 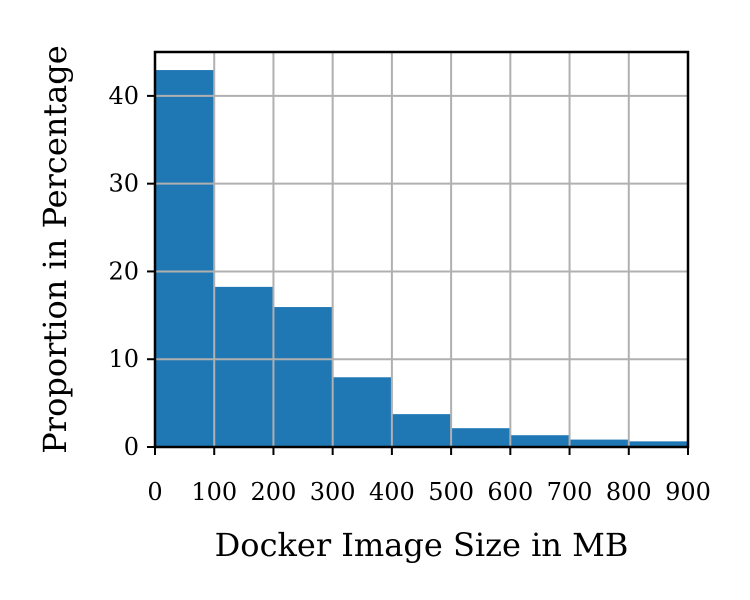 What do you see at coordinates (131, 447) in the screenshot?
I see `y-tick-label: 0` at bounding box center [131, 447].